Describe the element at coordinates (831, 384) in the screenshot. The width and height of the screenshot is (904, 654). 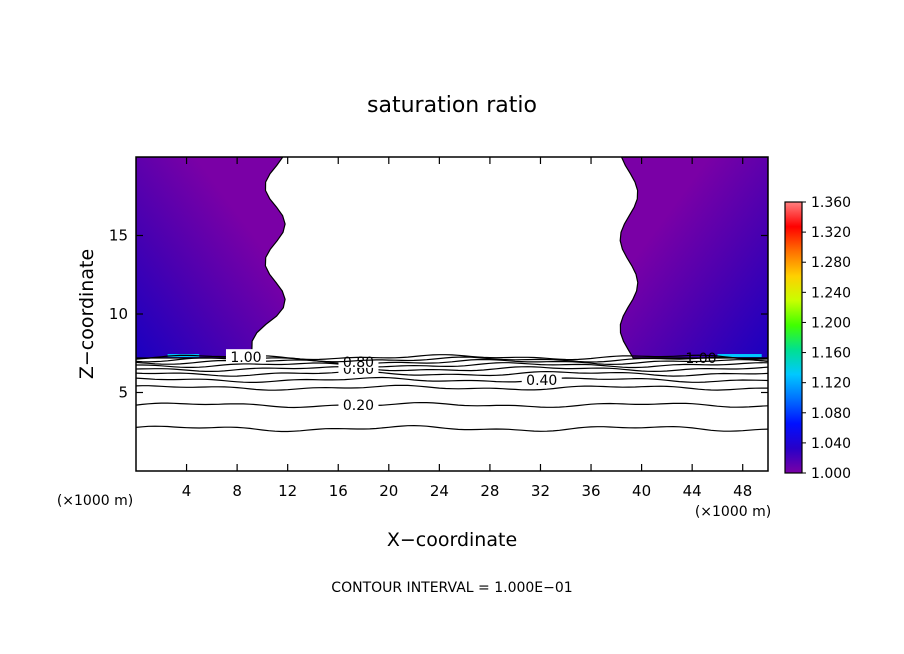
I see `colorbar-tick-label: 1.120` at that location.